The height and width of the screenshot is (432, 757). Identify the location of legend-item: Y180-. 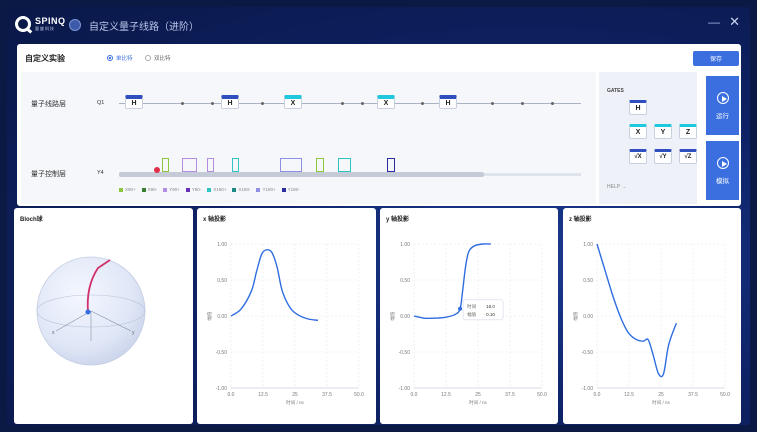
(290, 189).